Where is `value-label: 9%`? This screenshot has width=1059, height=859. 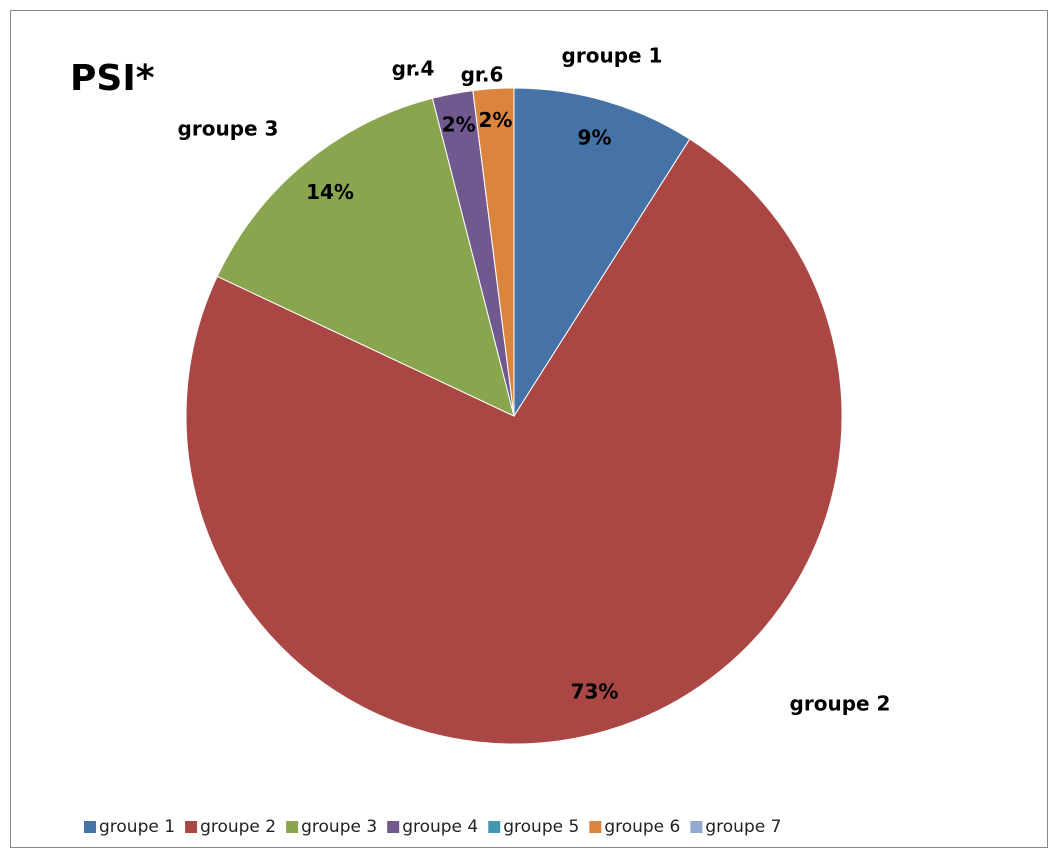
value-label: 9% is located at coordinates (595, 137).